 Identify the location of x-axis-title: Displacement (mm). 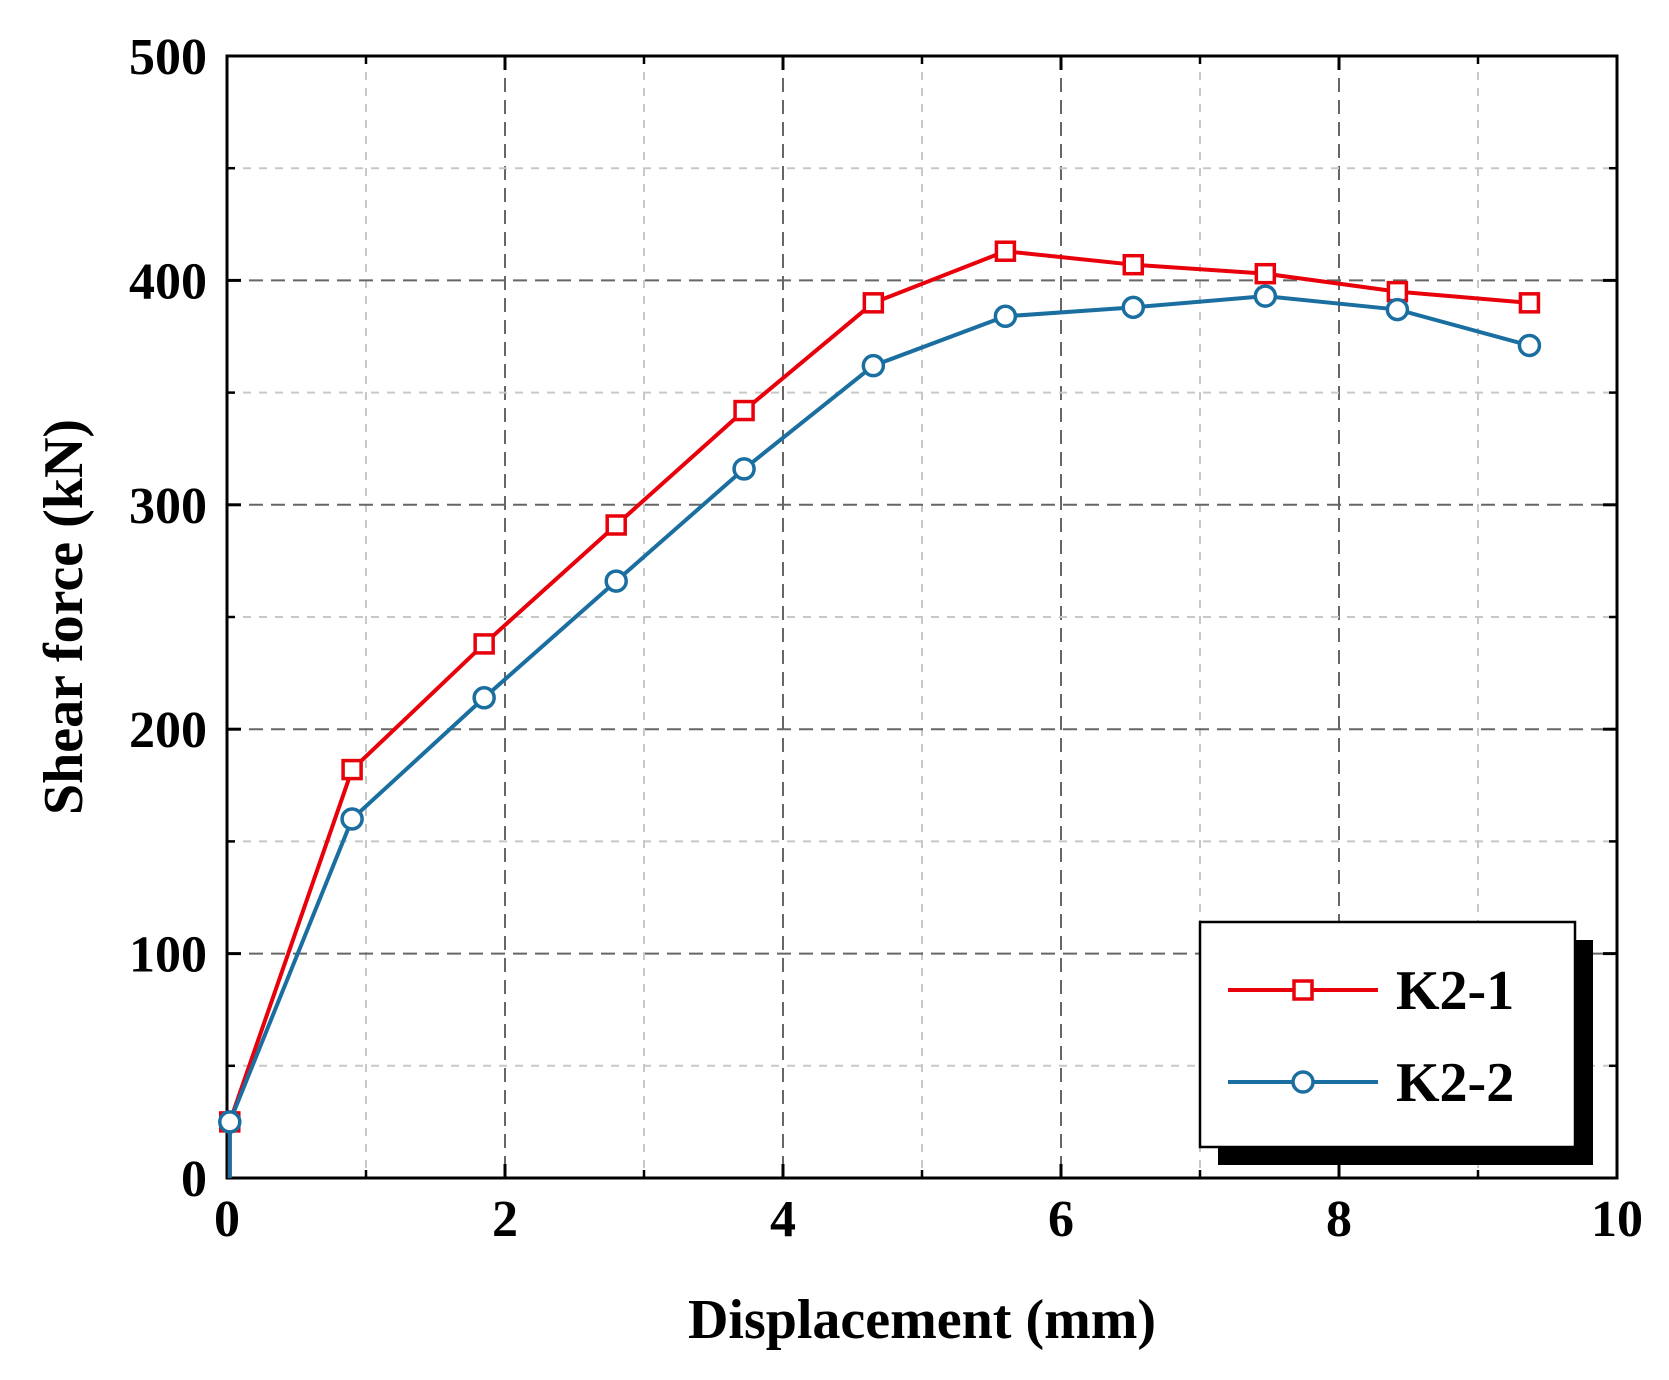
(922, 1320).